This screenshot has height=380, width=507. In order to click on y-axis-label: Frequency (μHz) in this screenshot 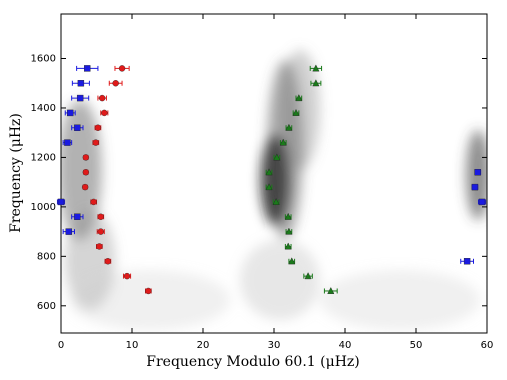, I will do `click(16, 173)`.